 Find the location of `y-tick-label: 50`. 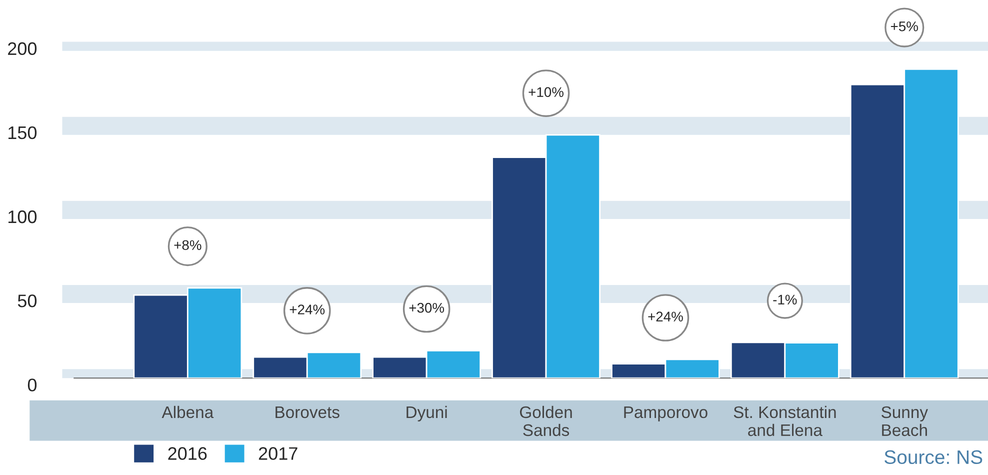

y-tick-label: 50 is located at coordinates (27, 301).